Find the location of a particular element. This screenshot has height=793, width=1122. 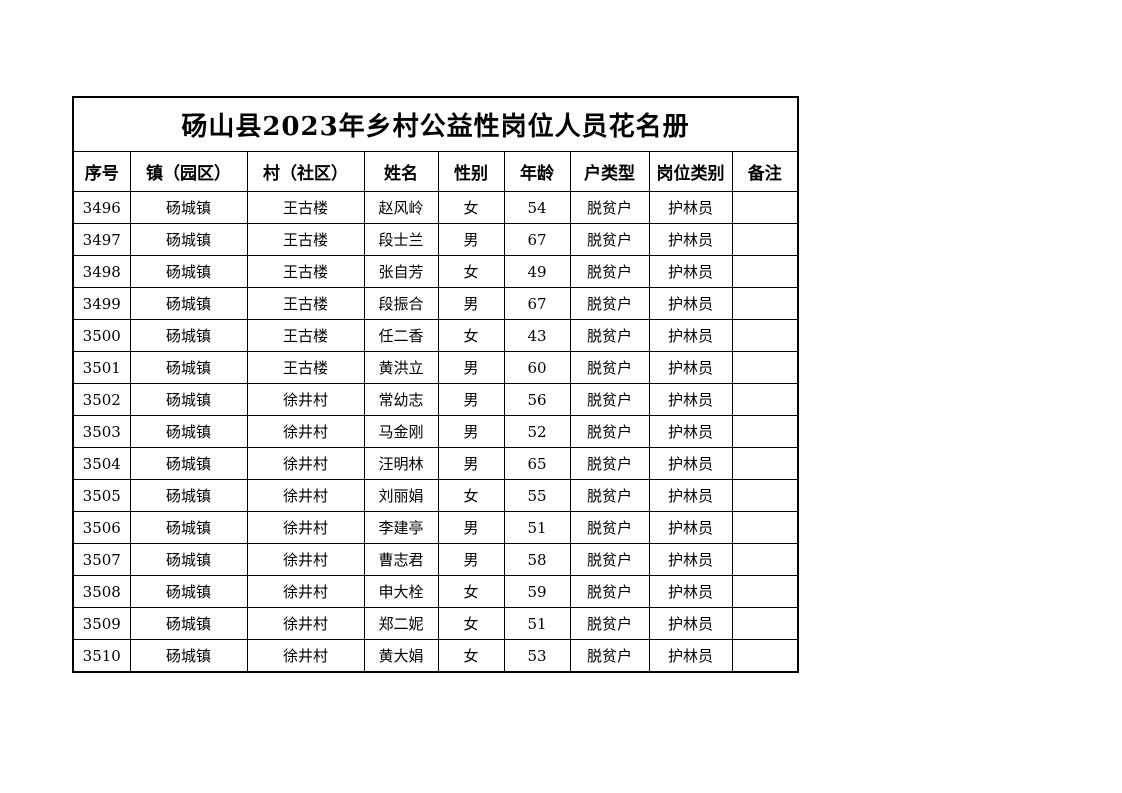

cell-name: 刘丽娟 is located at coordinates (401, 495).